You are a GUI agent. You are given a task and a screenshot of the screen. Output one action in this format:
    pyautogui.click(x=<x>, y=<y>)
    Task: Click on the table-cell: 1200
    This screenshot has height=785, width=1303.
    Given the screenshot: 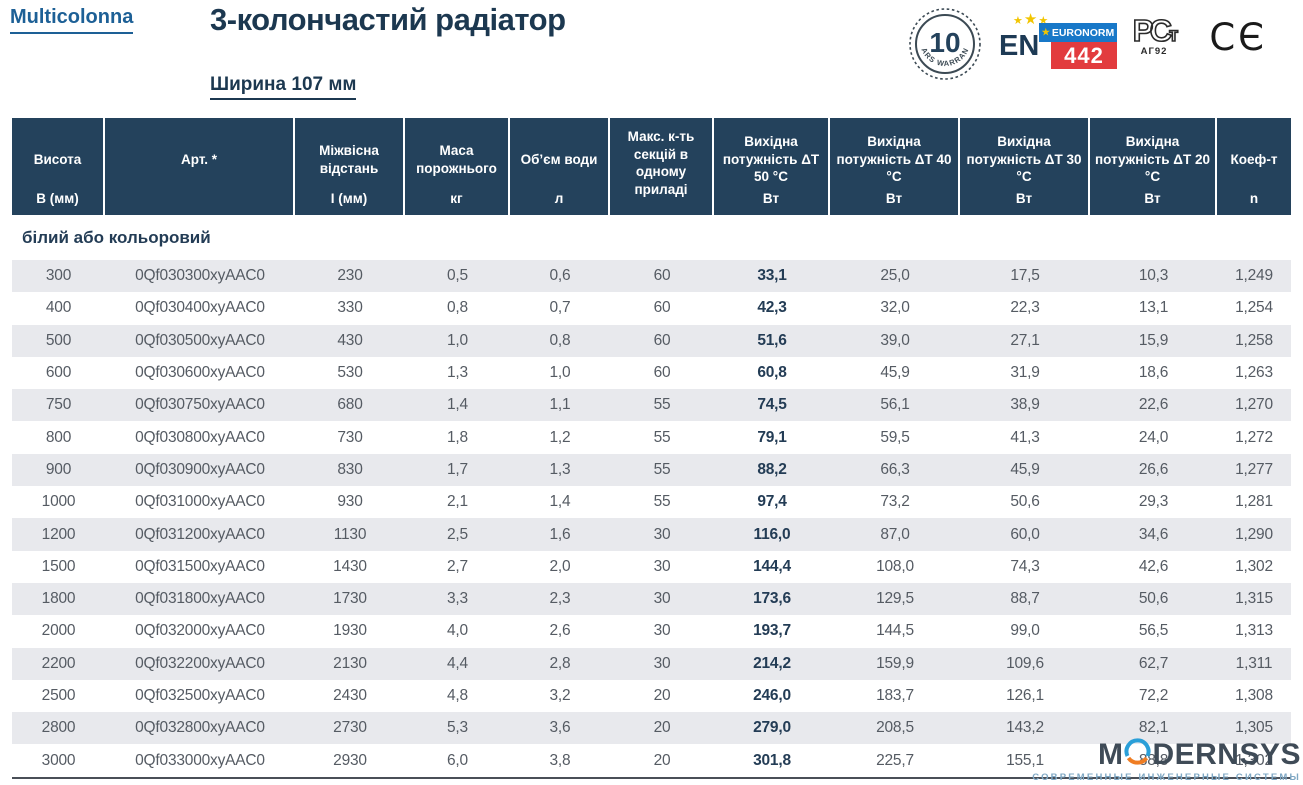 What is the action you would take?
    pyautogui.click(x=58, y=534)
    